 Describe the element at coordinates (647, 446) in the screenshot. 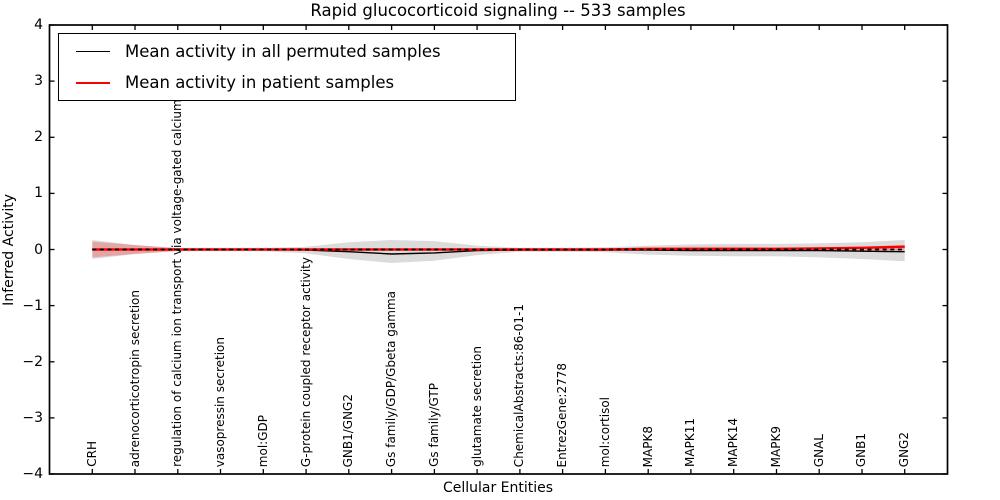

I see `x-tick-label: MAPK8` at that location.